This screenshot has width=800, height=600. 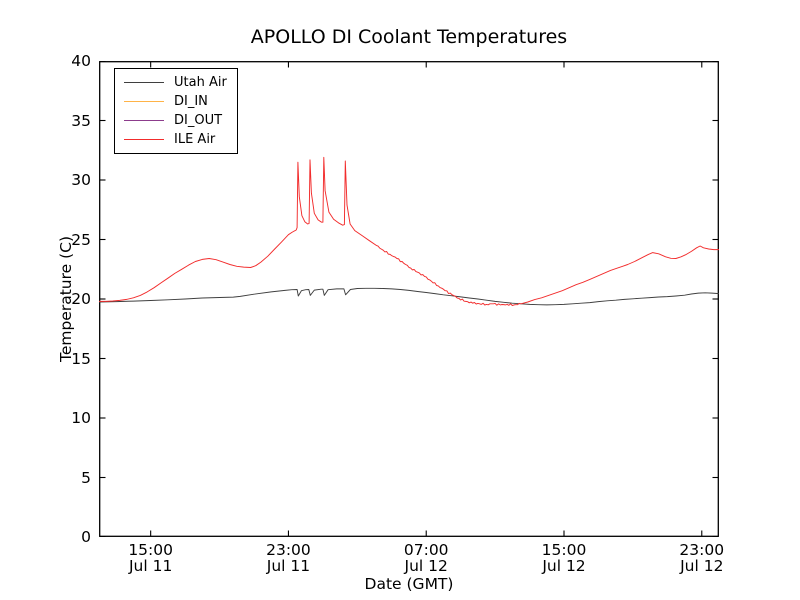 What do you see at coordinates (81, 61) in the screenshot?
I see `y-tick-label: 40` at bounding box center [81, 61].